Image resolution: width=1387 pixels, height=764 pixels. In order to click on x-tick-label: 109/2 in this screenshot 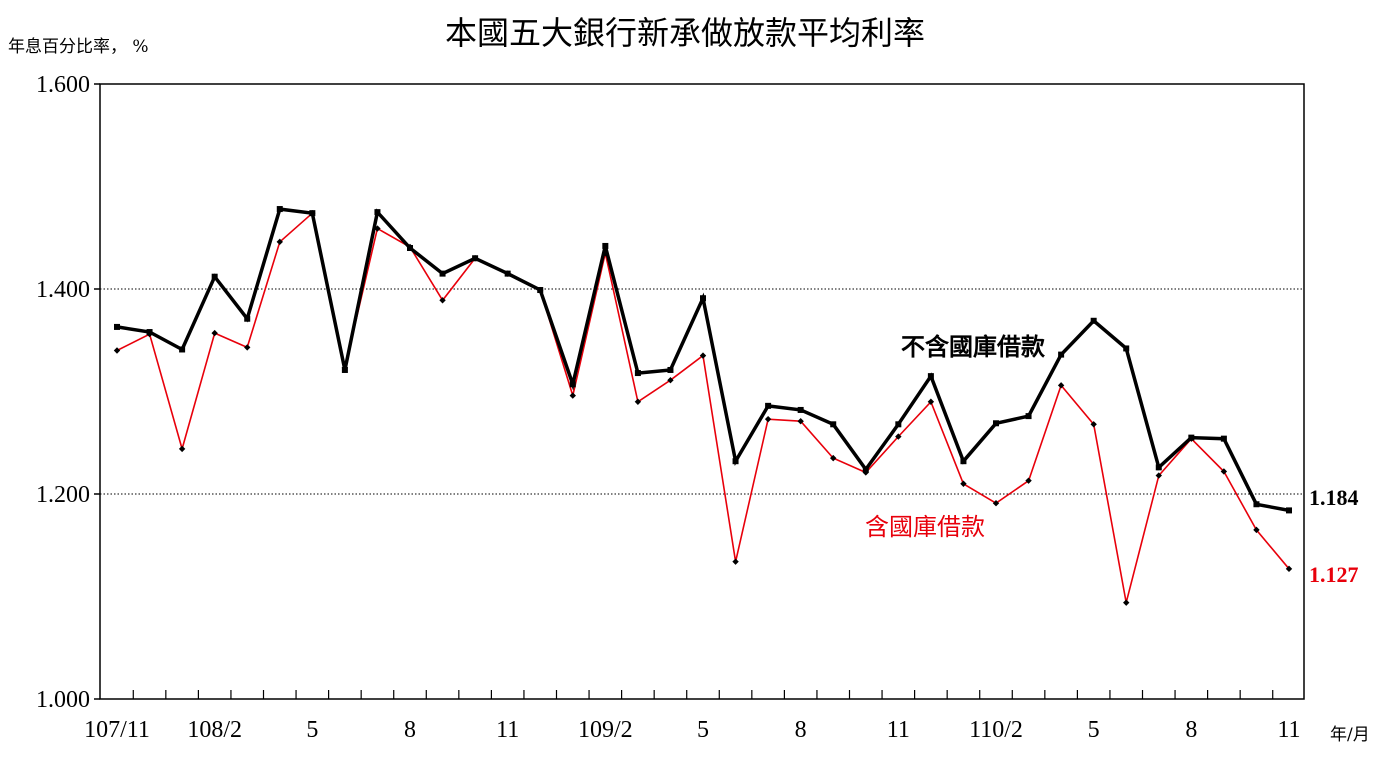, I will do `click(605, 730)`.